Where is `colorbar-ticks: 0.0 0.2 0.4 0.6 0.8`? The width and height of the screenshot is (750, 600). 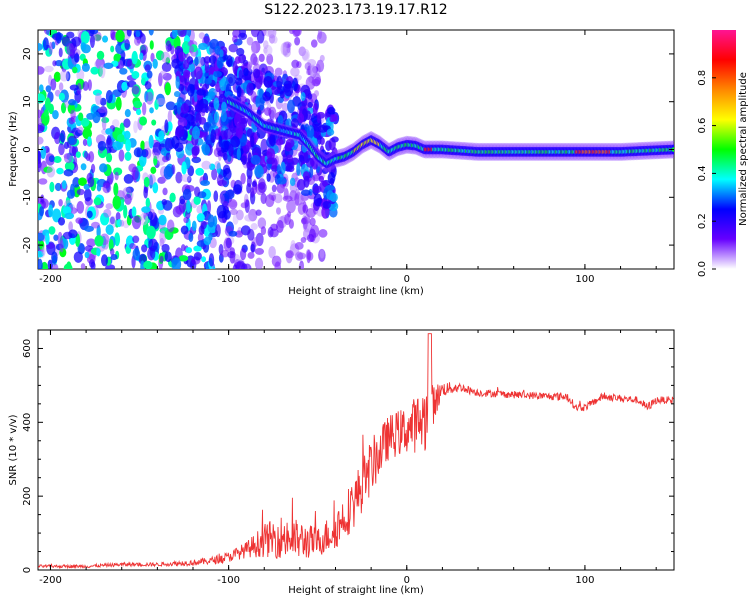 colorbar-ticks: 0.0 0.2 0.4 0.6 0.8 is located at coordinates (706, 173).